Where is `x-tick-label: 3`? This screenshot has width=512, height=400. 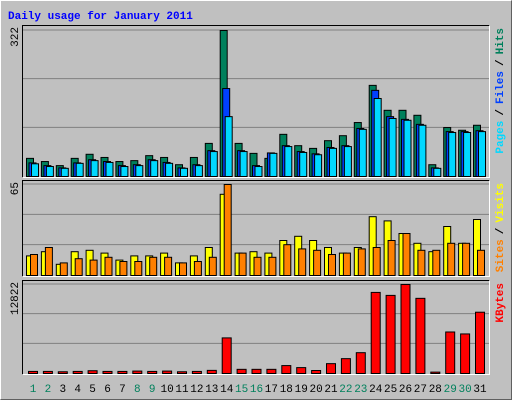
x-tick-label: 3 is located at coordinates (62, 390).